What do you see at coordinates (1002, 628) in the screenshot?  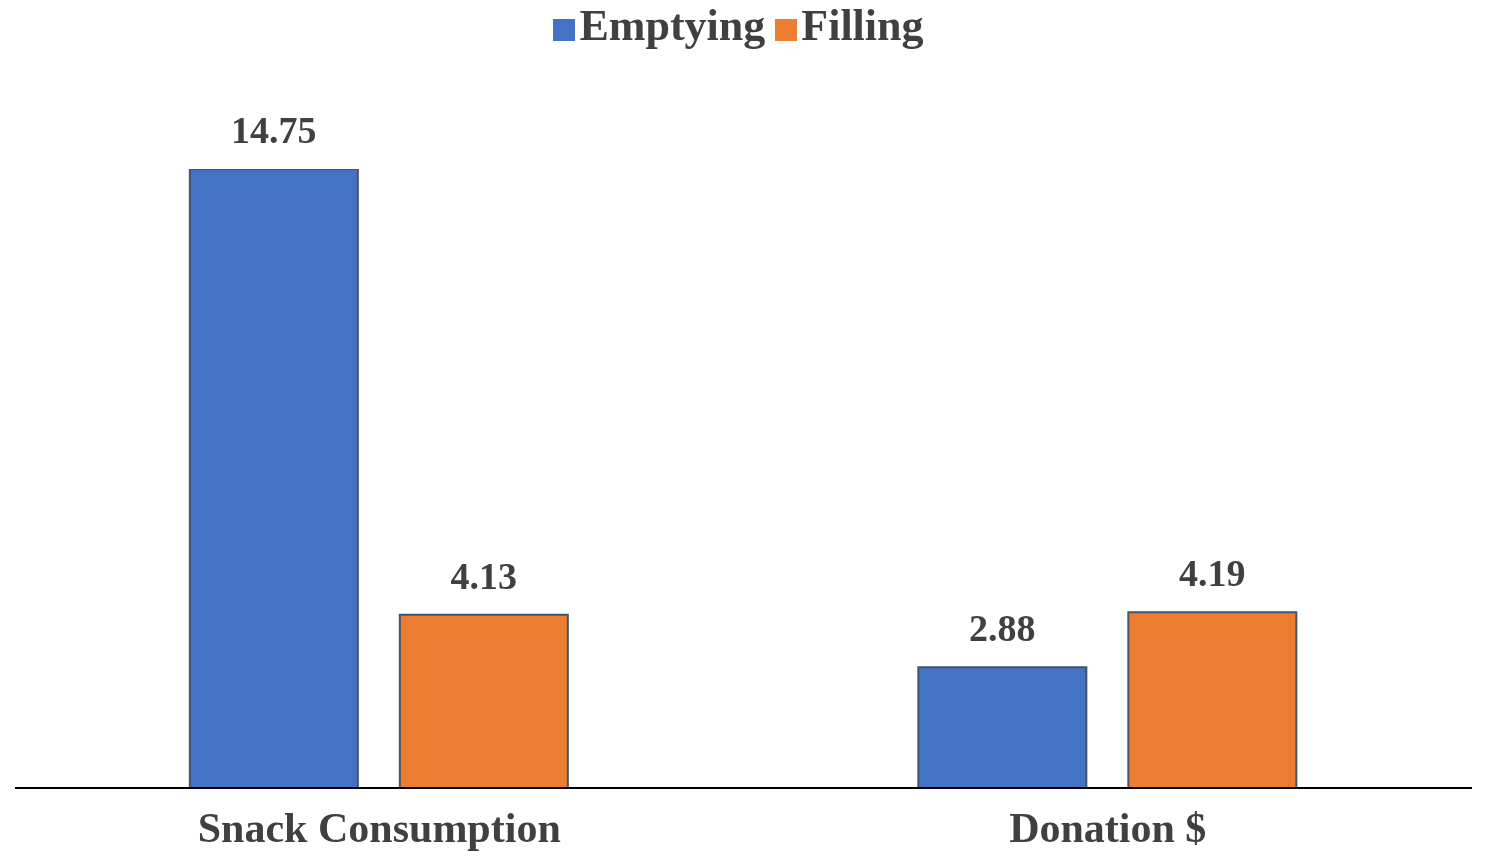 I see `data-label: 2.88` at bounding box center [1002, 628].